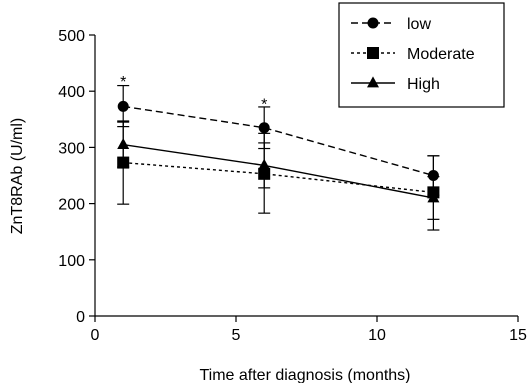  What do you see at coordinates (17, 176) in the screenshot?
I see `y-axis-label: ZnT8RAb (U/ml)` at bounding box center [17, 176].